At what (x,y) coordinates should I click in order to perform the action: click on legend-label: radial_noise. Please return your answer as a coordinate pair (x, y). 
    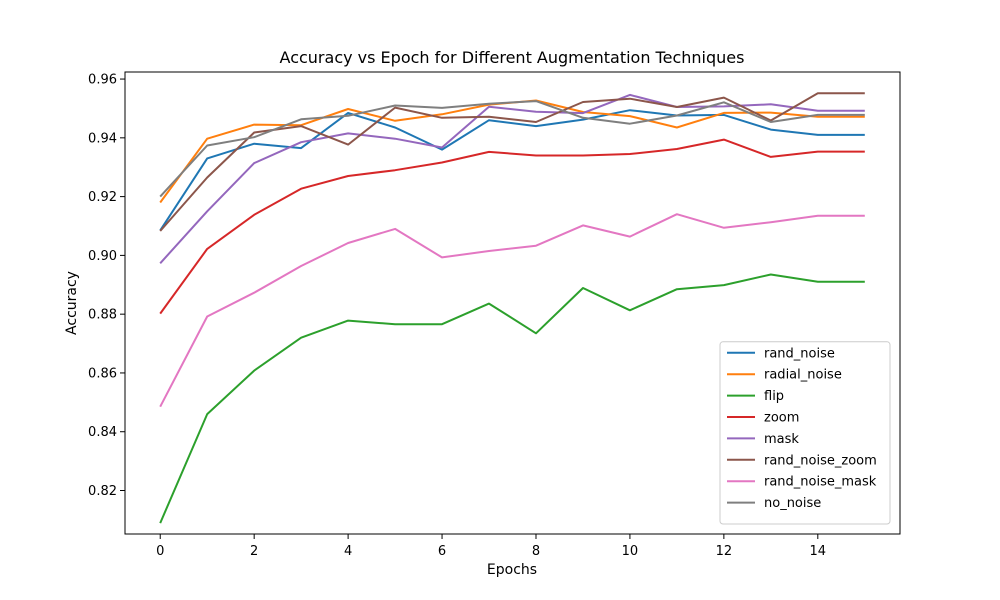
    Looking at the image, I should click on (803, 375).